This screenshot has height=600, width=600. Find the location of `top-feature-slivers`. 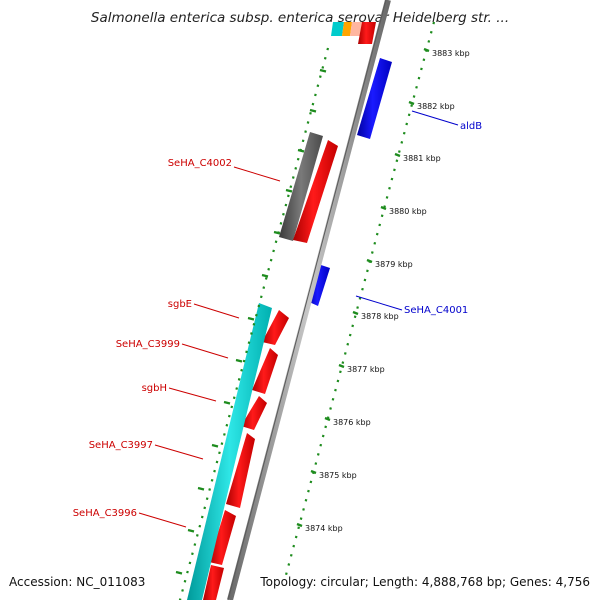

top-feature-slivers is located at coordinates (353, 33).